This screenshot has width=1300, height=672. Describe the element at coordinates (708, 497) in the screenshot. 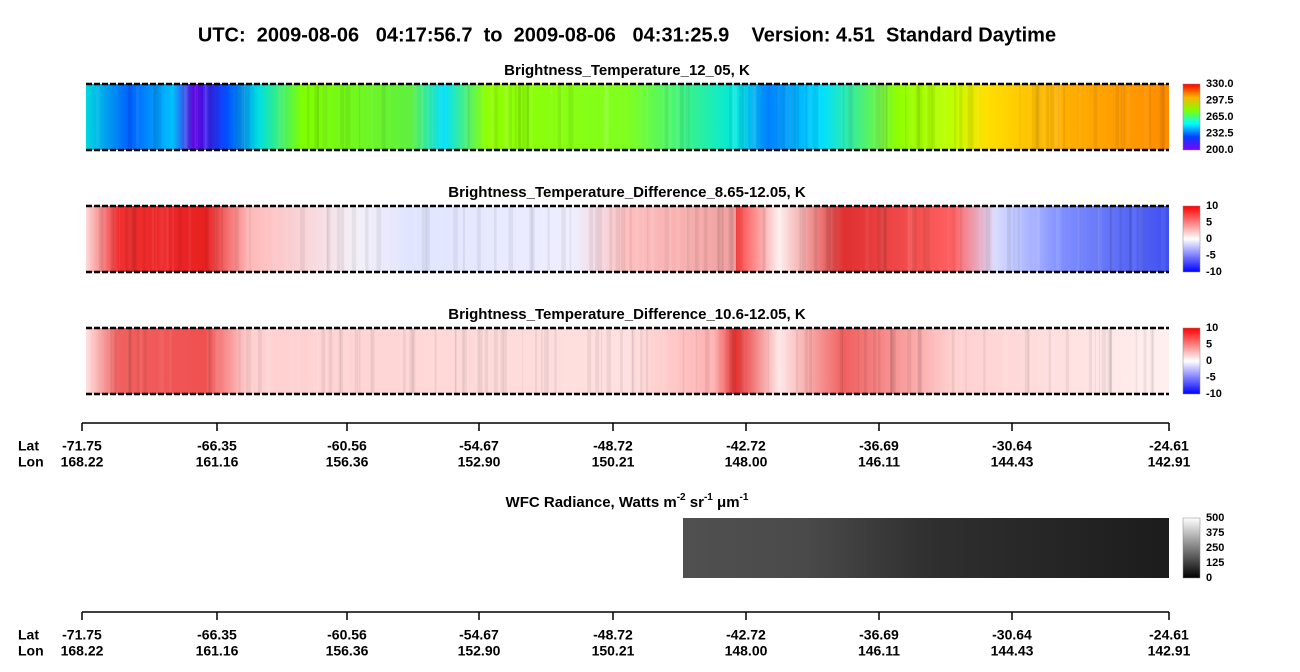

I see `title-part: -1` at that location.